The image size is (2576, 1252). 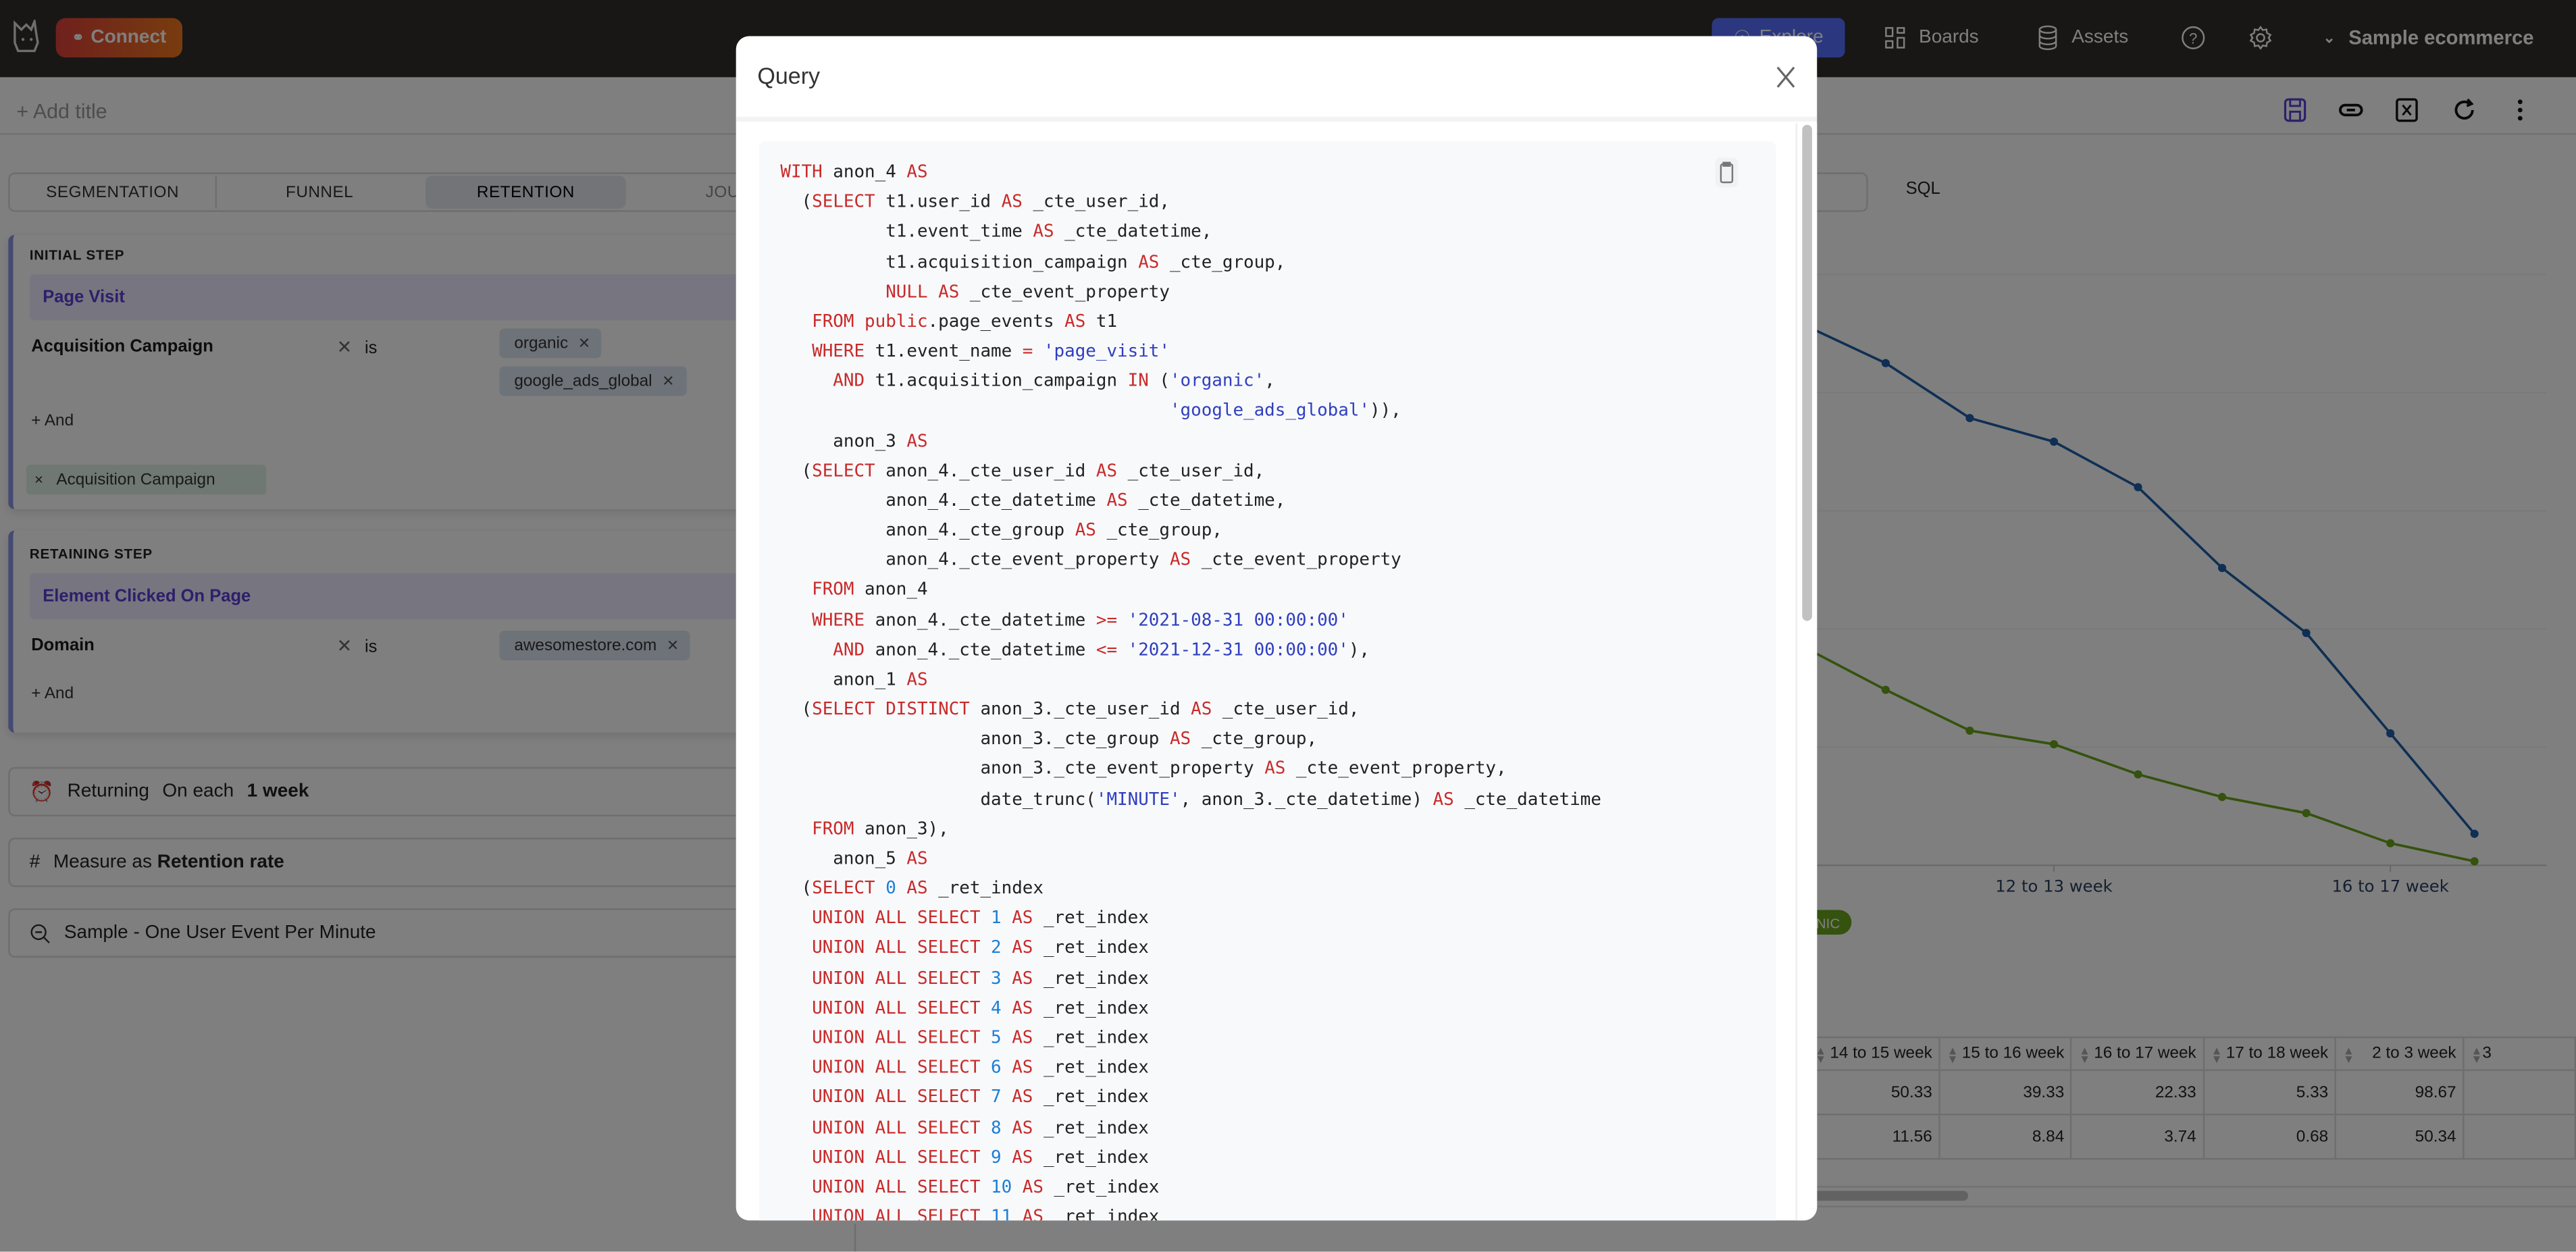 What do you see at coordinates (1190, 501) in the screenshot?
I see `code-line: anon_4._cte_datetime AS _cte_datetime,` at bounding box center [1190, 501].